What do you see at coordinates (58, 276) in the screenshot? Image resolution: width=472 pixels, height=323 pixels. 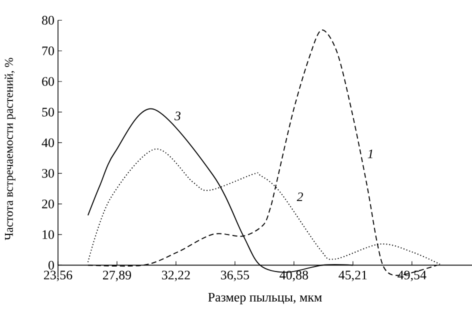 I see `x-tick-label: 23,56` at bounding box center [58, 276].